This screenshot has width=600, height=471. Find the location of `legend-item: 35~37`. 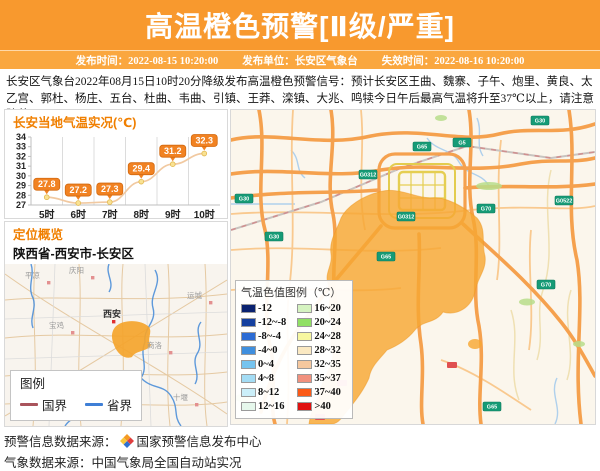

legend-item: 35~37 is located at coordinates (322, 378).